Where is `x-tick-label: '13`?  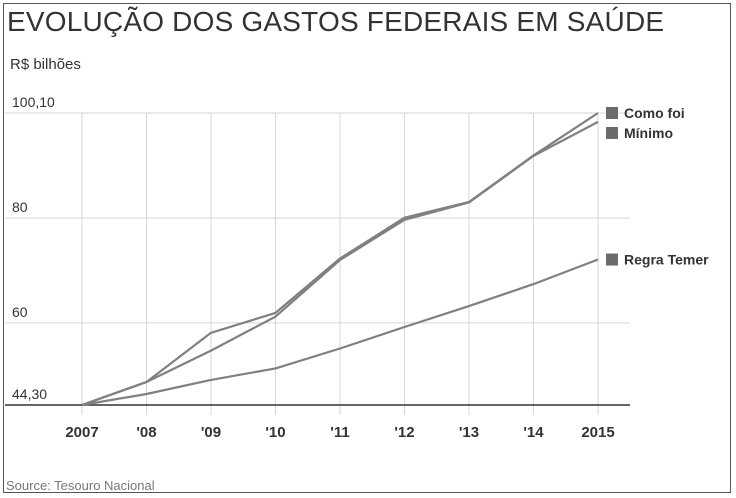
x-tick-label: '13 is located at coordinates (469, 432).